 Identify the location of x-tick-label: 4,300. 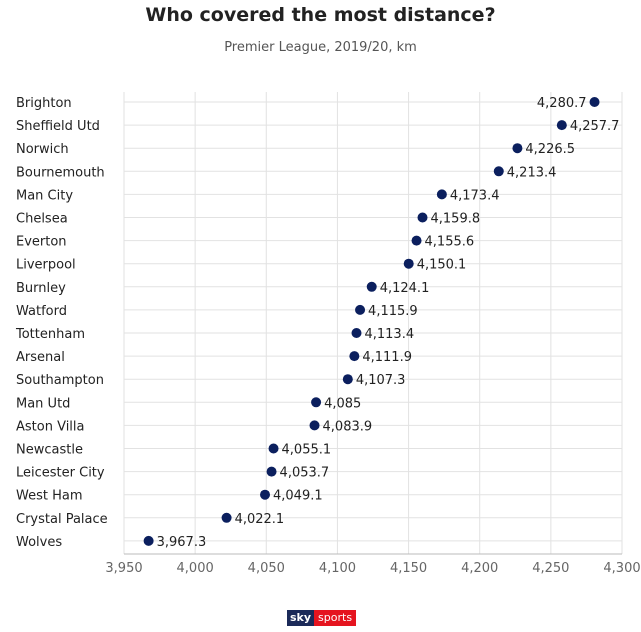
(621, 568).